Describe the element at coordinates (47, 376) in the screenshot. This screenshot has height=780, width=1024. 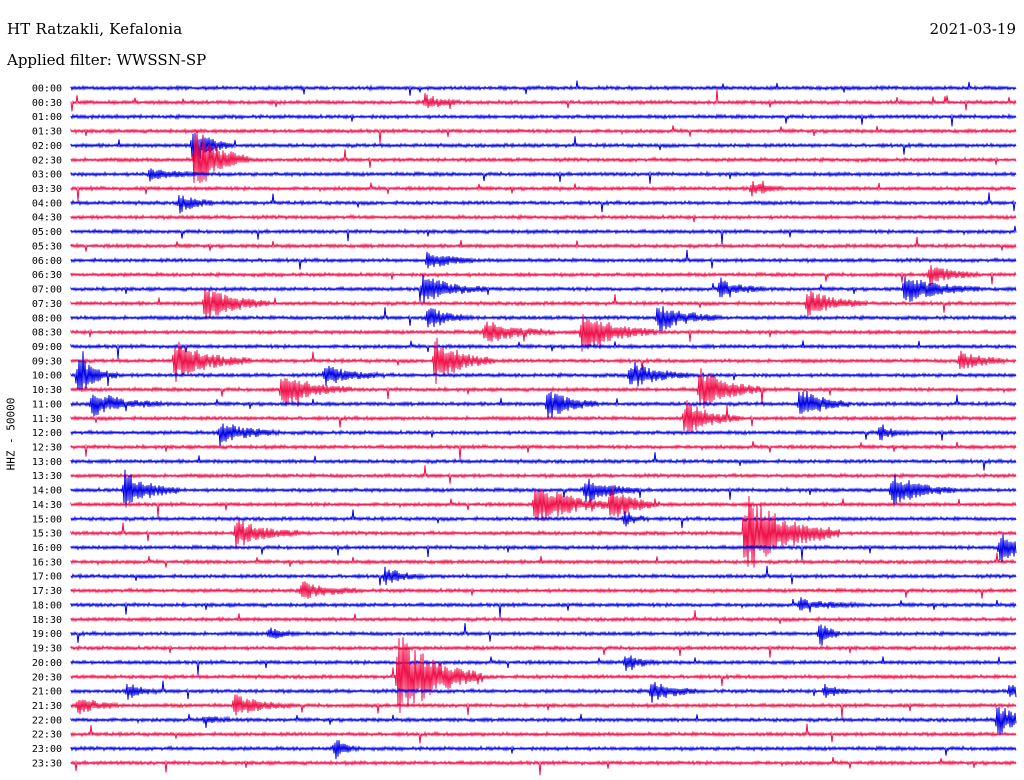
I see `time-label-1000: 10:00` at that location.